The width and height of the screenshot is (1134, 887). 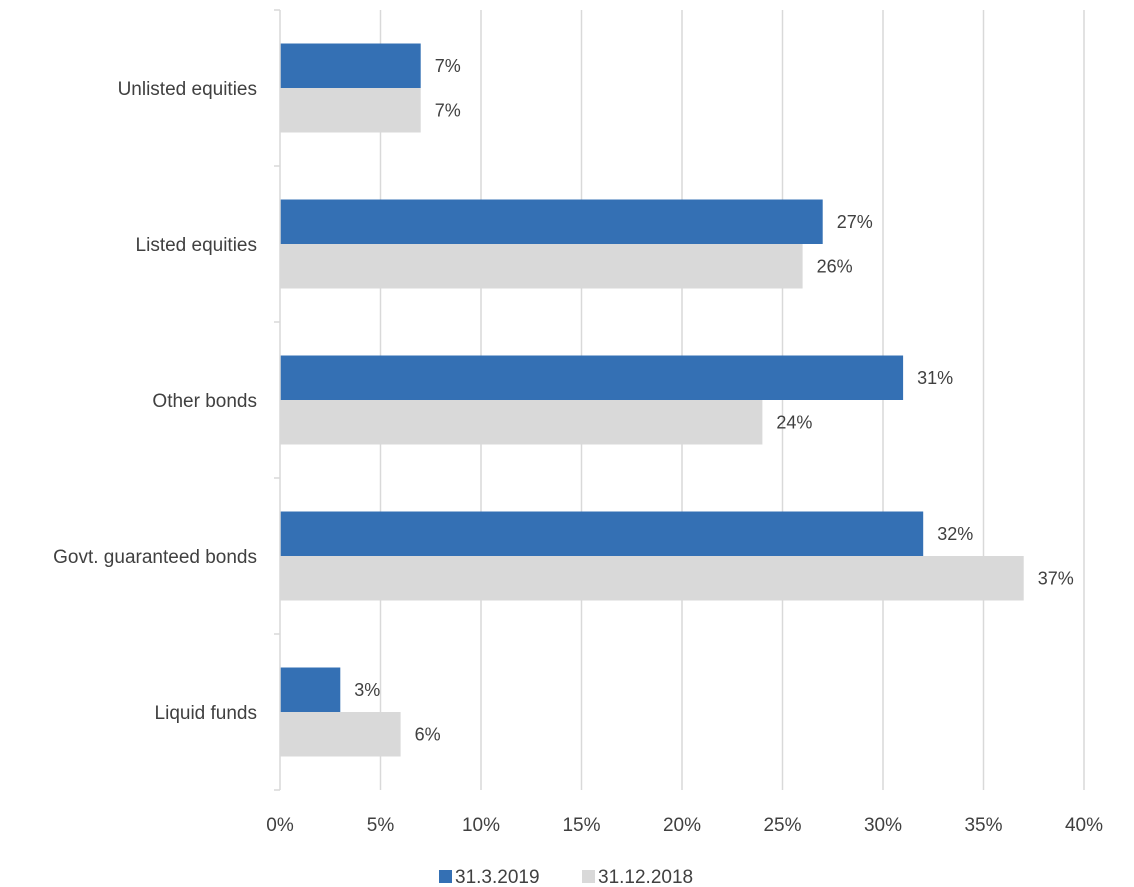 What do you see at coordinates (280, 825) in the screenshot?
I see `x-tick-label: 0%` at bounding box center [280, 825].